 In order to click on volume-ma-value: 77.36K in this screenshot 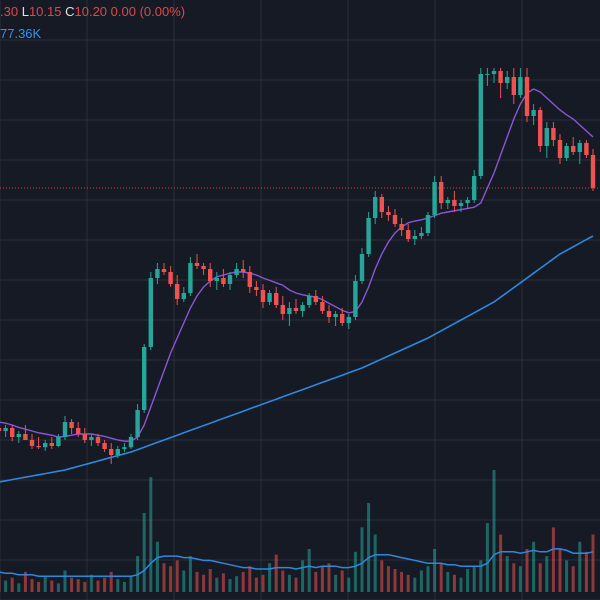, I will do `click(21, 33)`.